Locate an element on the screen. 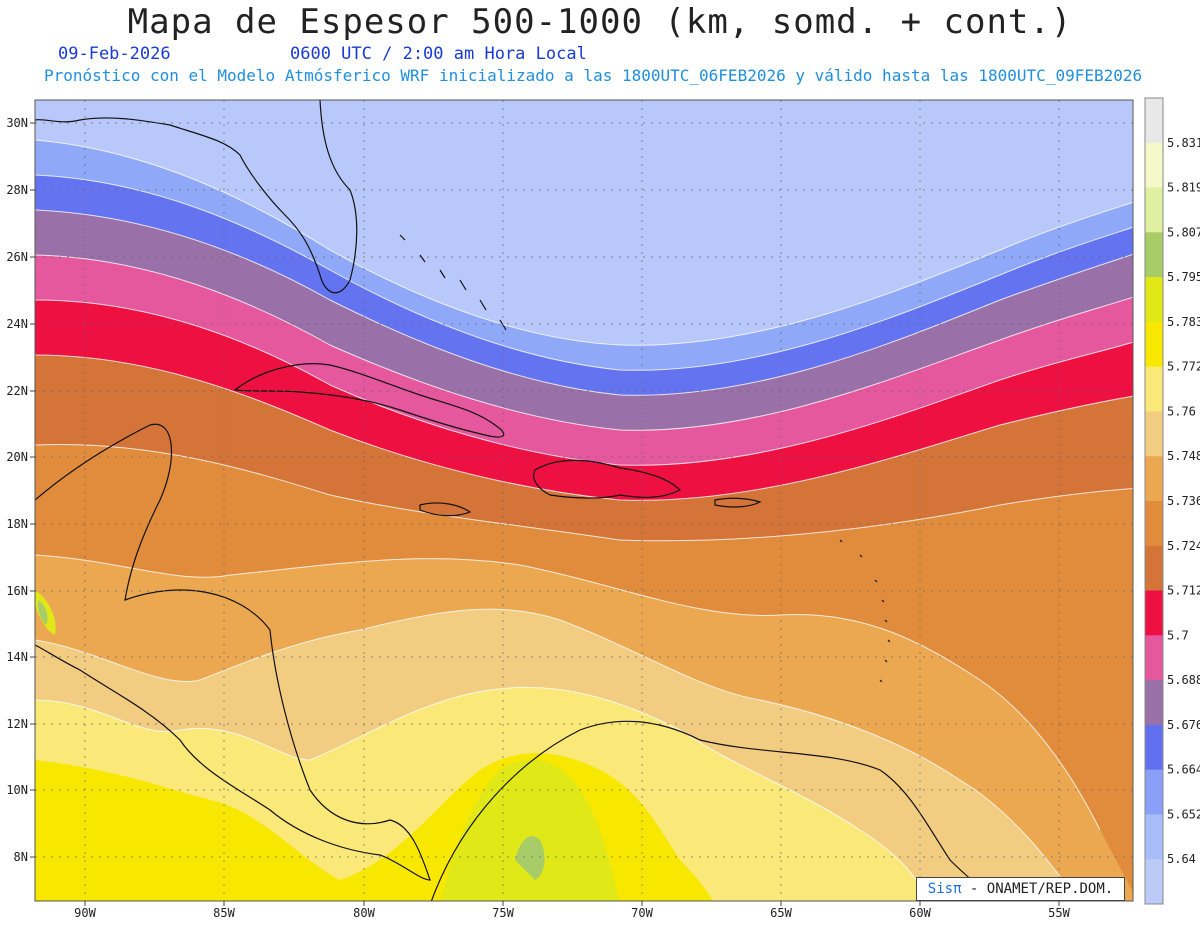 This screenshot has width=1200, height=927. lat-label: 22N is located at coordinates (17, 391).